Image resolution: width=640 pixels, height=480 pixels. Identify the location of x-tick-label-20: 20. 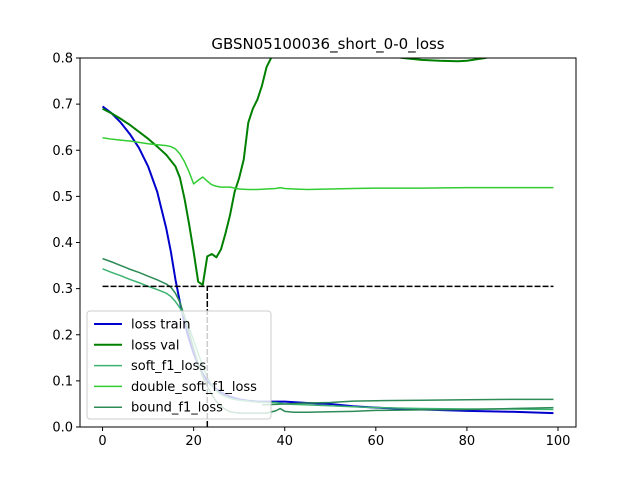
(193, 441).